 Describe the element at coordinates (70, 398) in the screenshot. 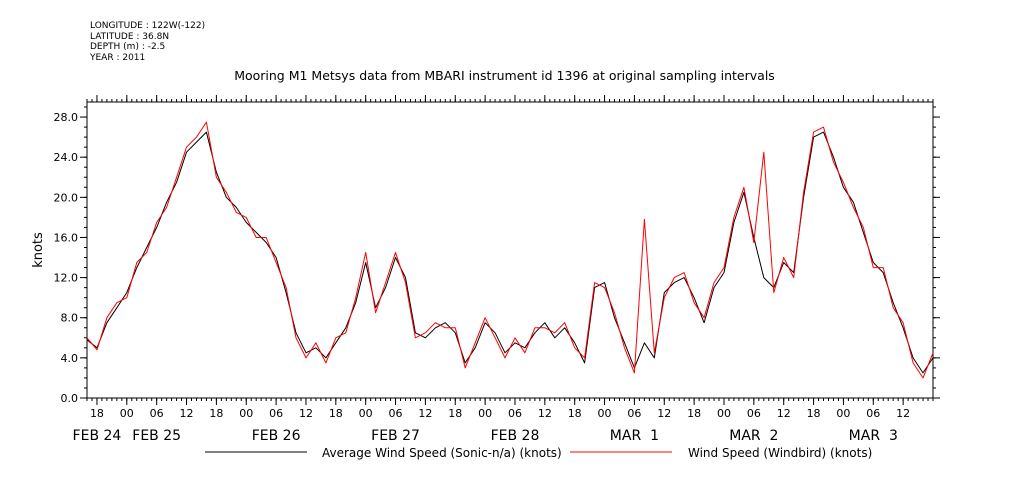

I see `y-tick-label: 0.0` at that location.